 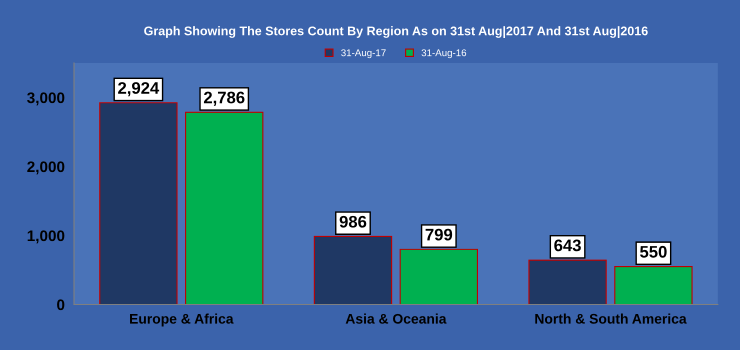 What do you see at coordinates (45, 167) in the screenshot?
I see `y-tick-label: 2,000` at bounding box center [45, 167].